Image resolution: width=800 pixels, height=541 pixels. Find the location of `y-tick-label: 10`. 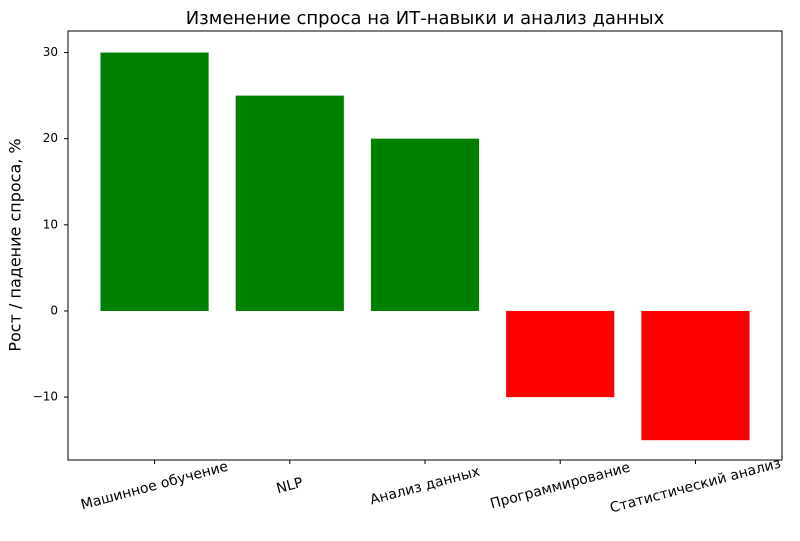

y-tick-label: 10 is located at coordinates (50, 224).